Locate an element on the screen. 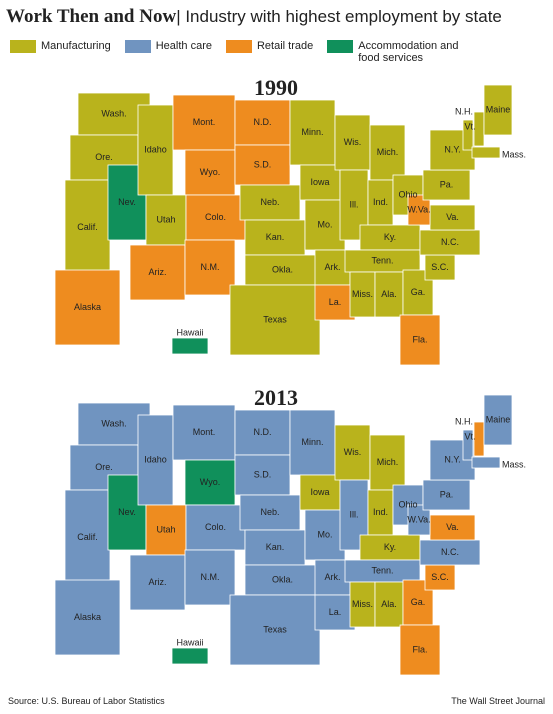 The height and width of the screenshot is (714, 553). legend-item: Manufacturing is located at coordinates (60, 52).